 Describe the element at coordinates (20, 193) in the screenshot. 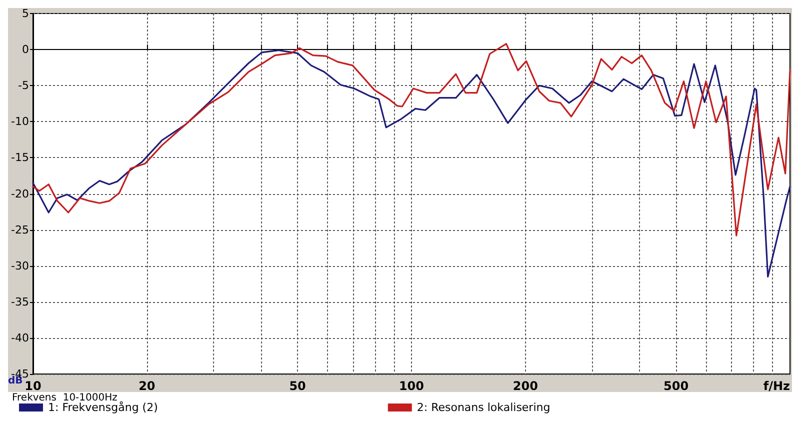

I see `y-tick-label: -20` at that location.